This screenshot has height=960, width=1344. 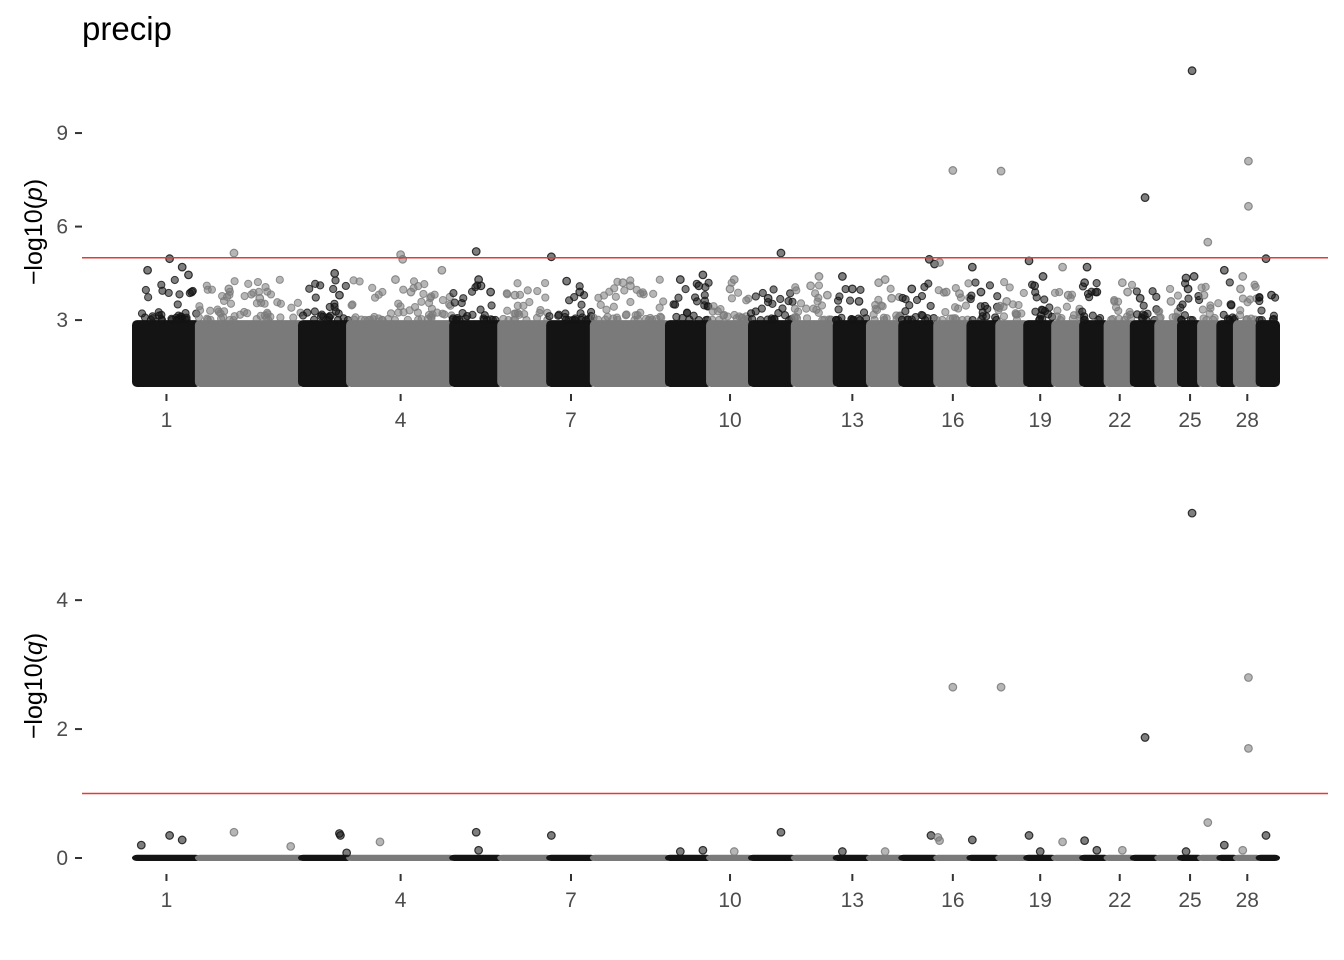 I want to click on y-tick-label: 6, so click(x=62, y=227).